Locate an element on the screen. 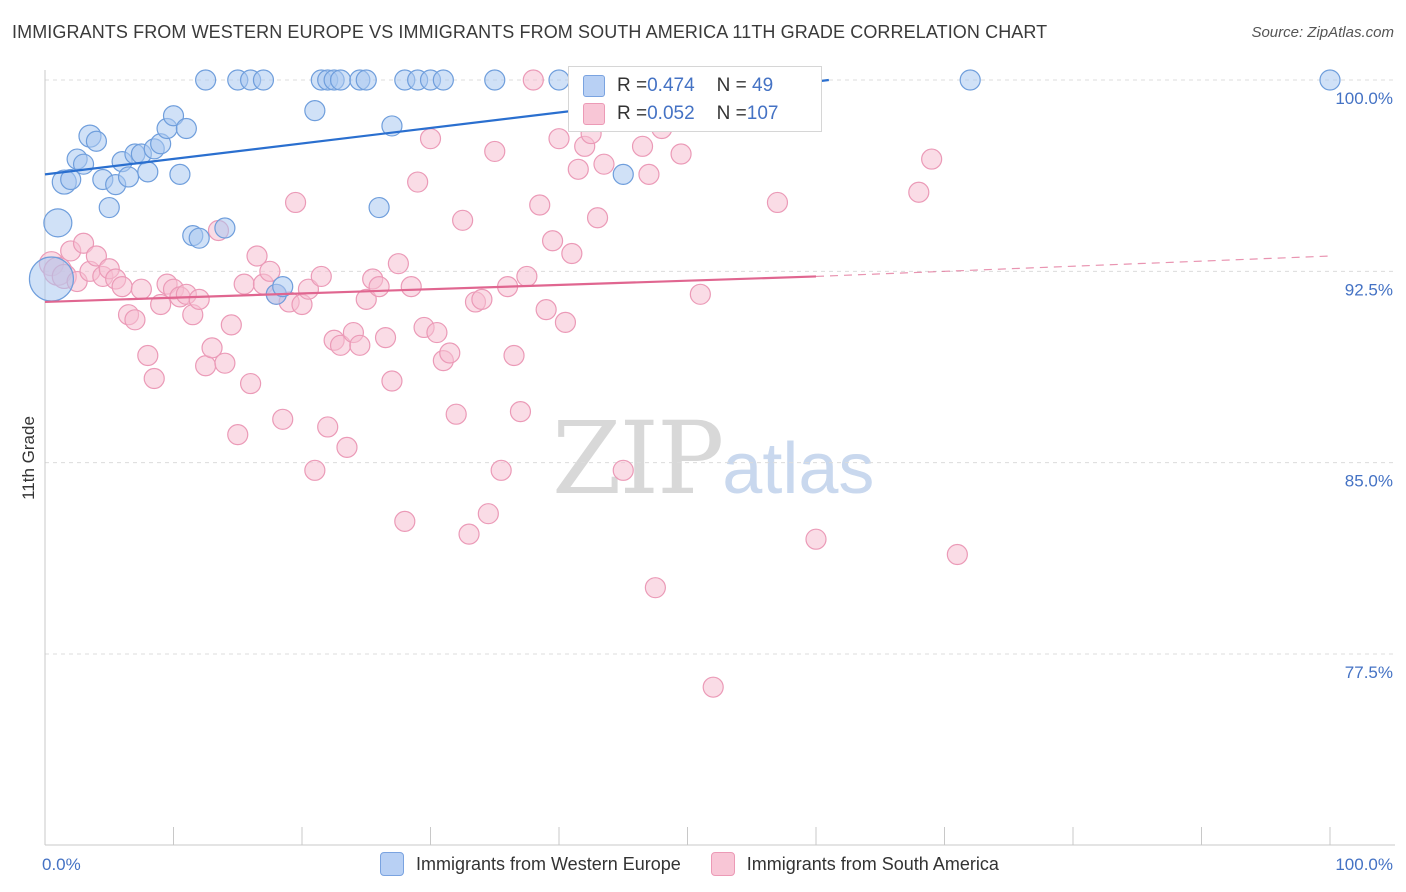 This screenshot has width=1406, height=892. legend-item-western-europe: Immigrants from Western Europe is located at coordinates (530, 864).